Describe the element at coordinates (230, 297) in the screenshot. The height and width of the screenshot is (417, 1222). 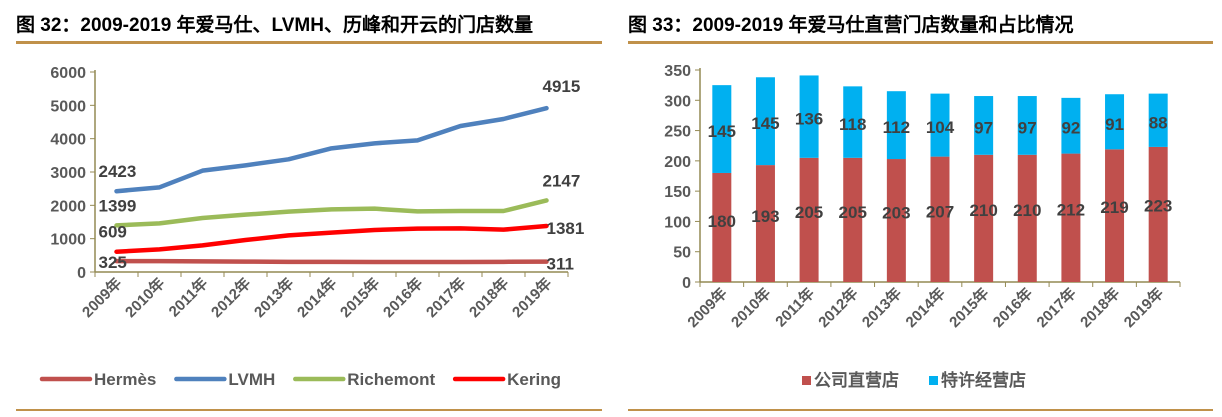
I see `left-x-tick-label: 2012年` at that location.